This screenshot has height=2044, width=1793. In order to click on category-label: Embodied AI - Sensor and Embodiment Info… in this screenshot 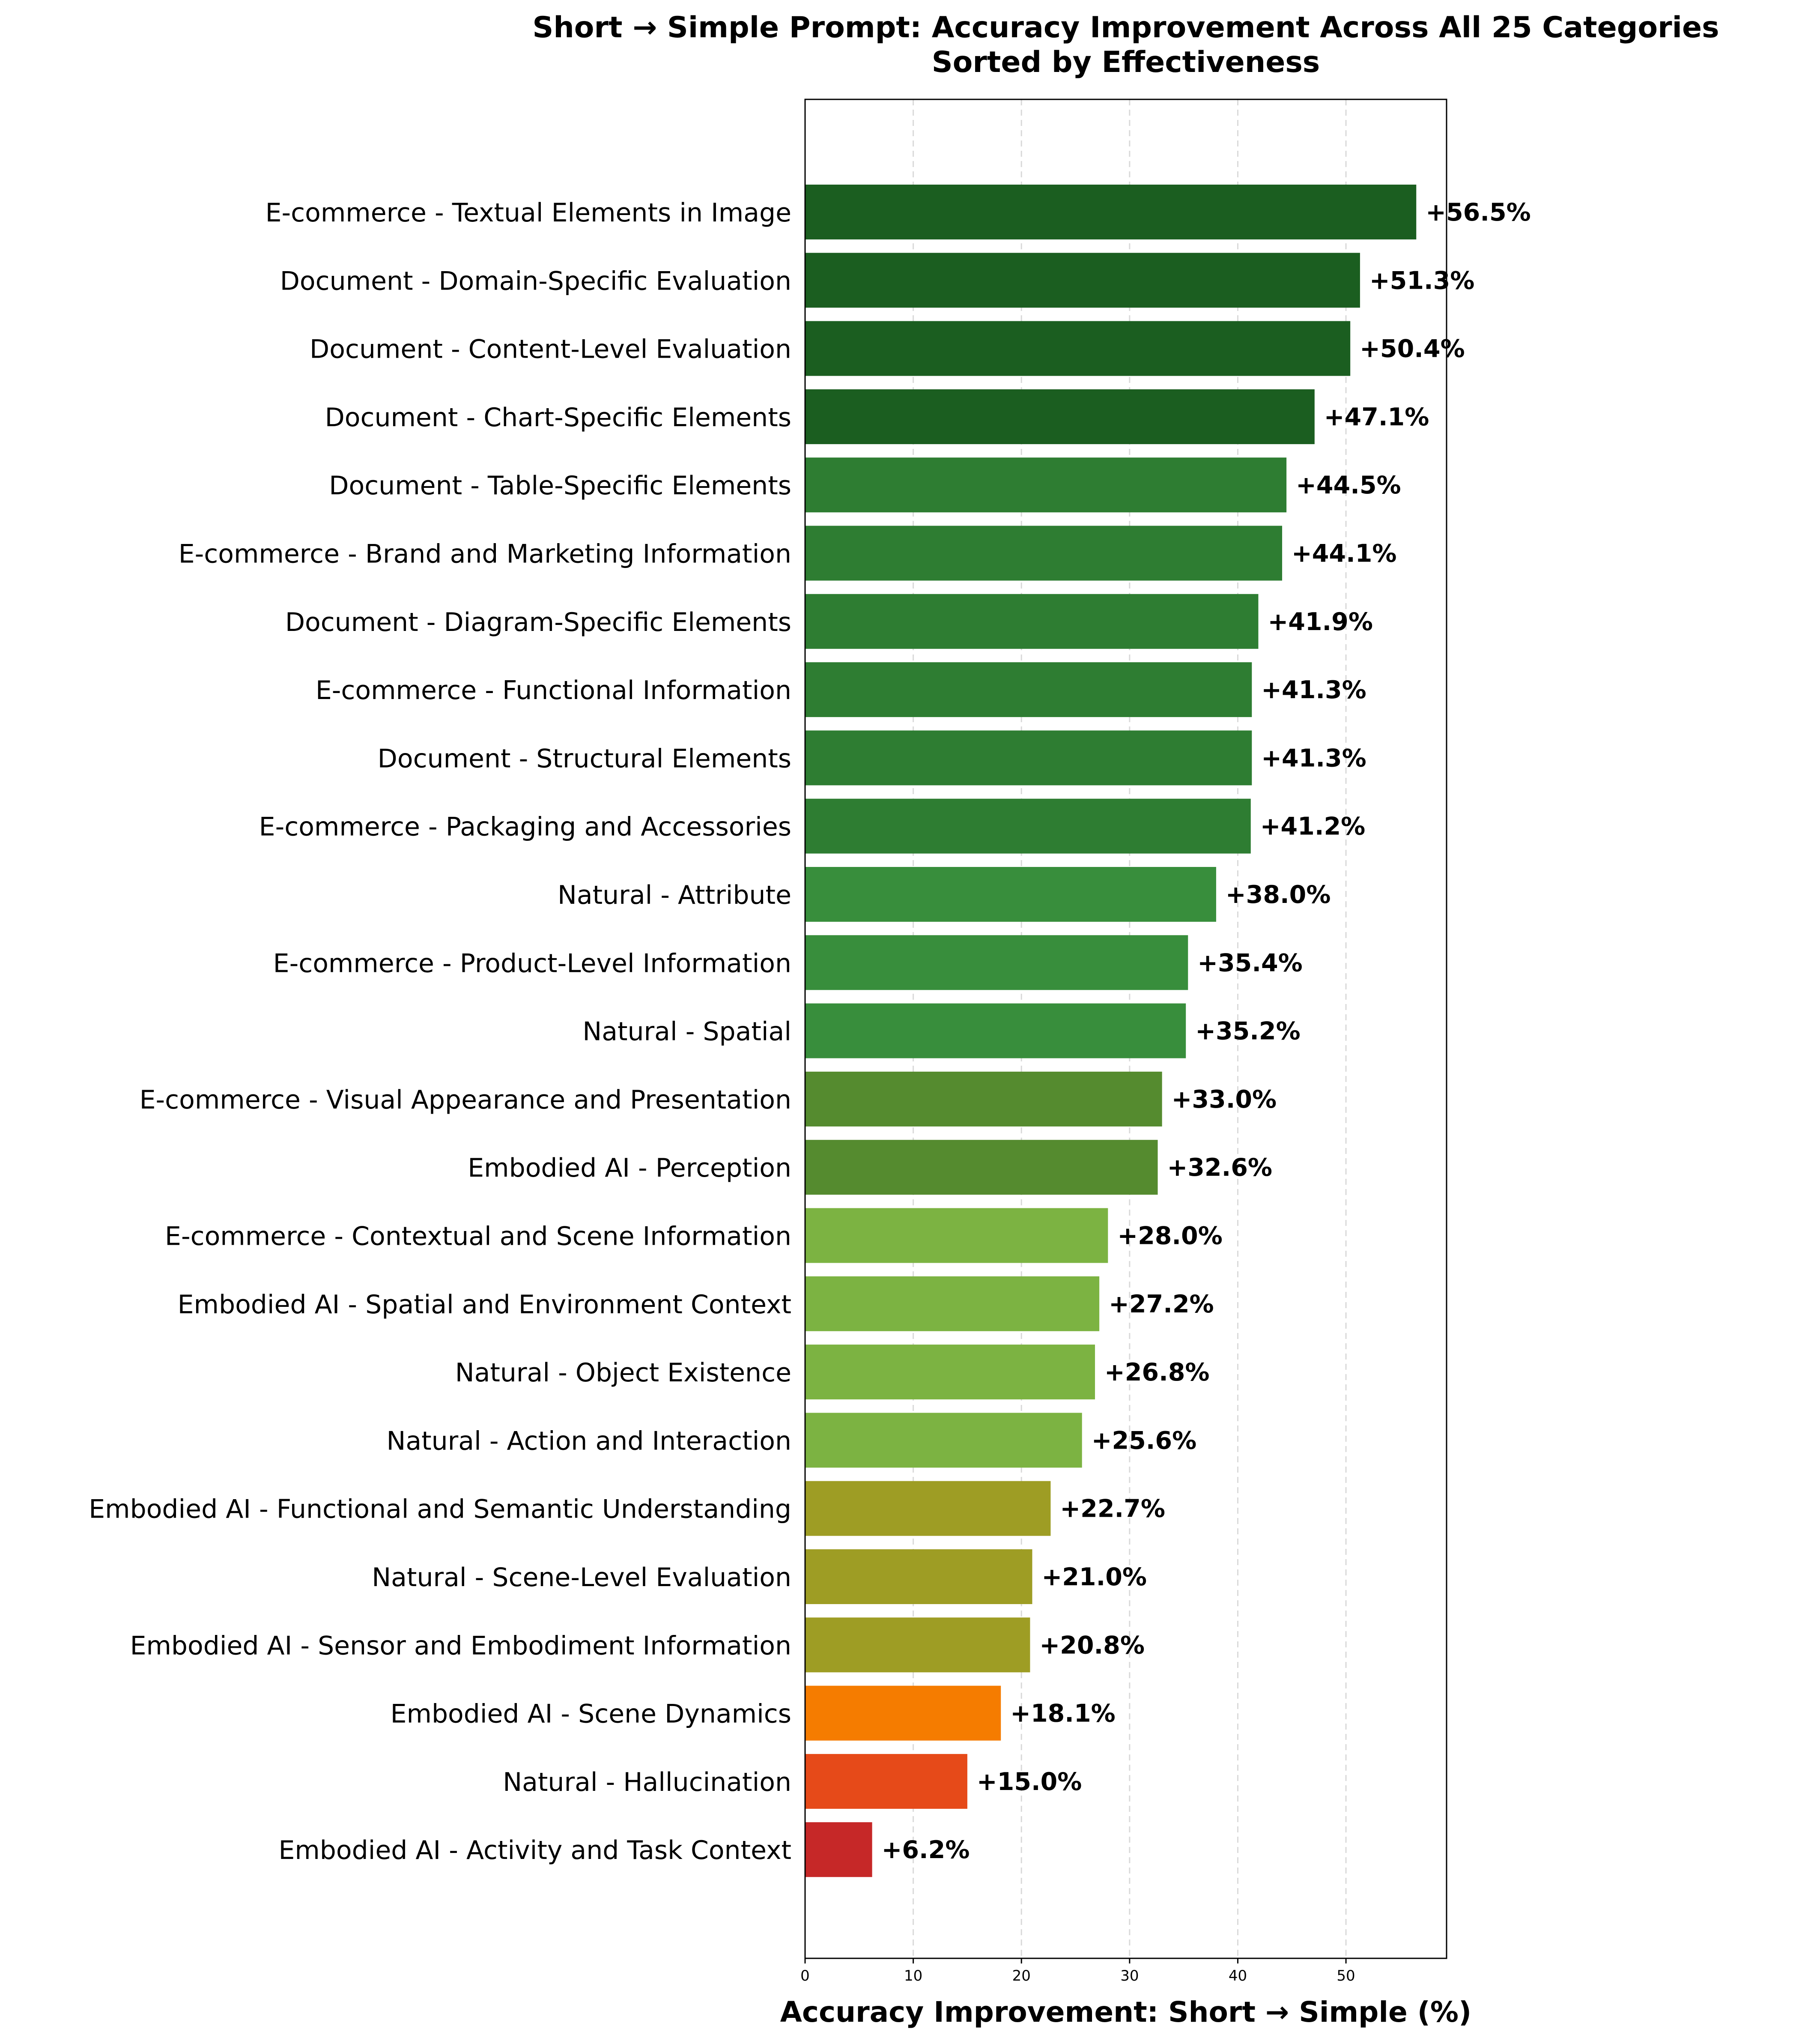, I will do `click(460, 1646)`.